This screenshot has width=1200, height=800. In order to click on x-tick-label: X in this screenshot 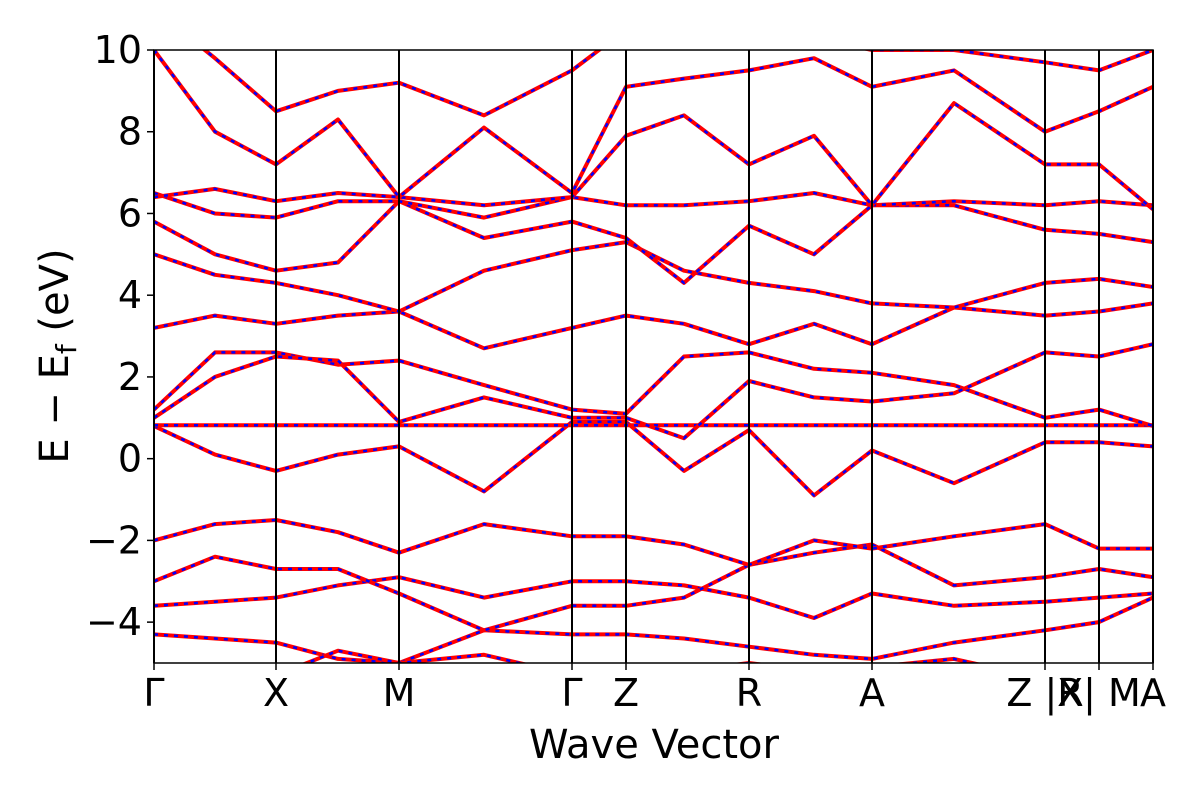, I will do `click(276, 693)`.